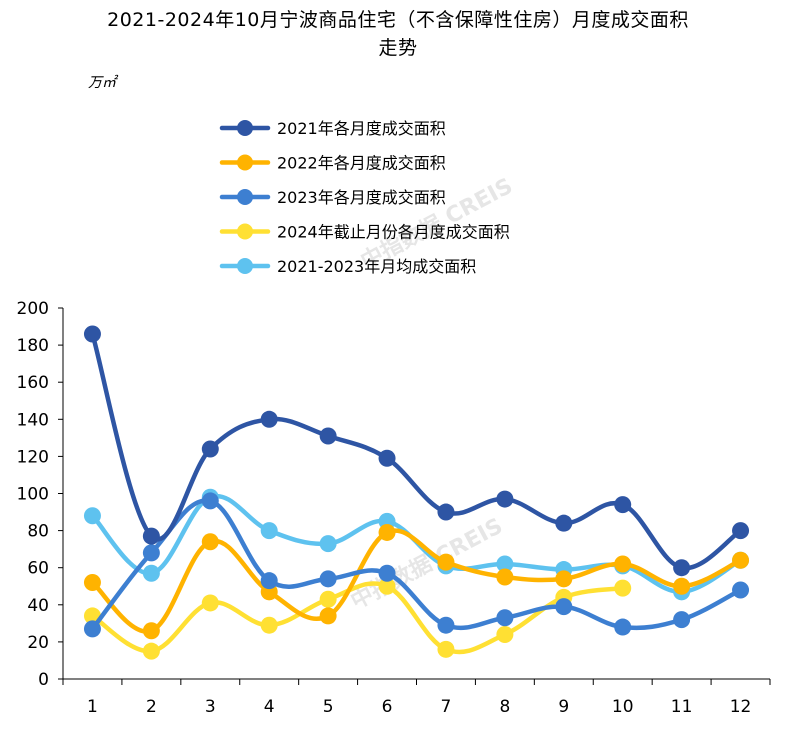 This screenshot has height=739, width=796. I want to click on x-tick-label: 10, so click(623, 707).